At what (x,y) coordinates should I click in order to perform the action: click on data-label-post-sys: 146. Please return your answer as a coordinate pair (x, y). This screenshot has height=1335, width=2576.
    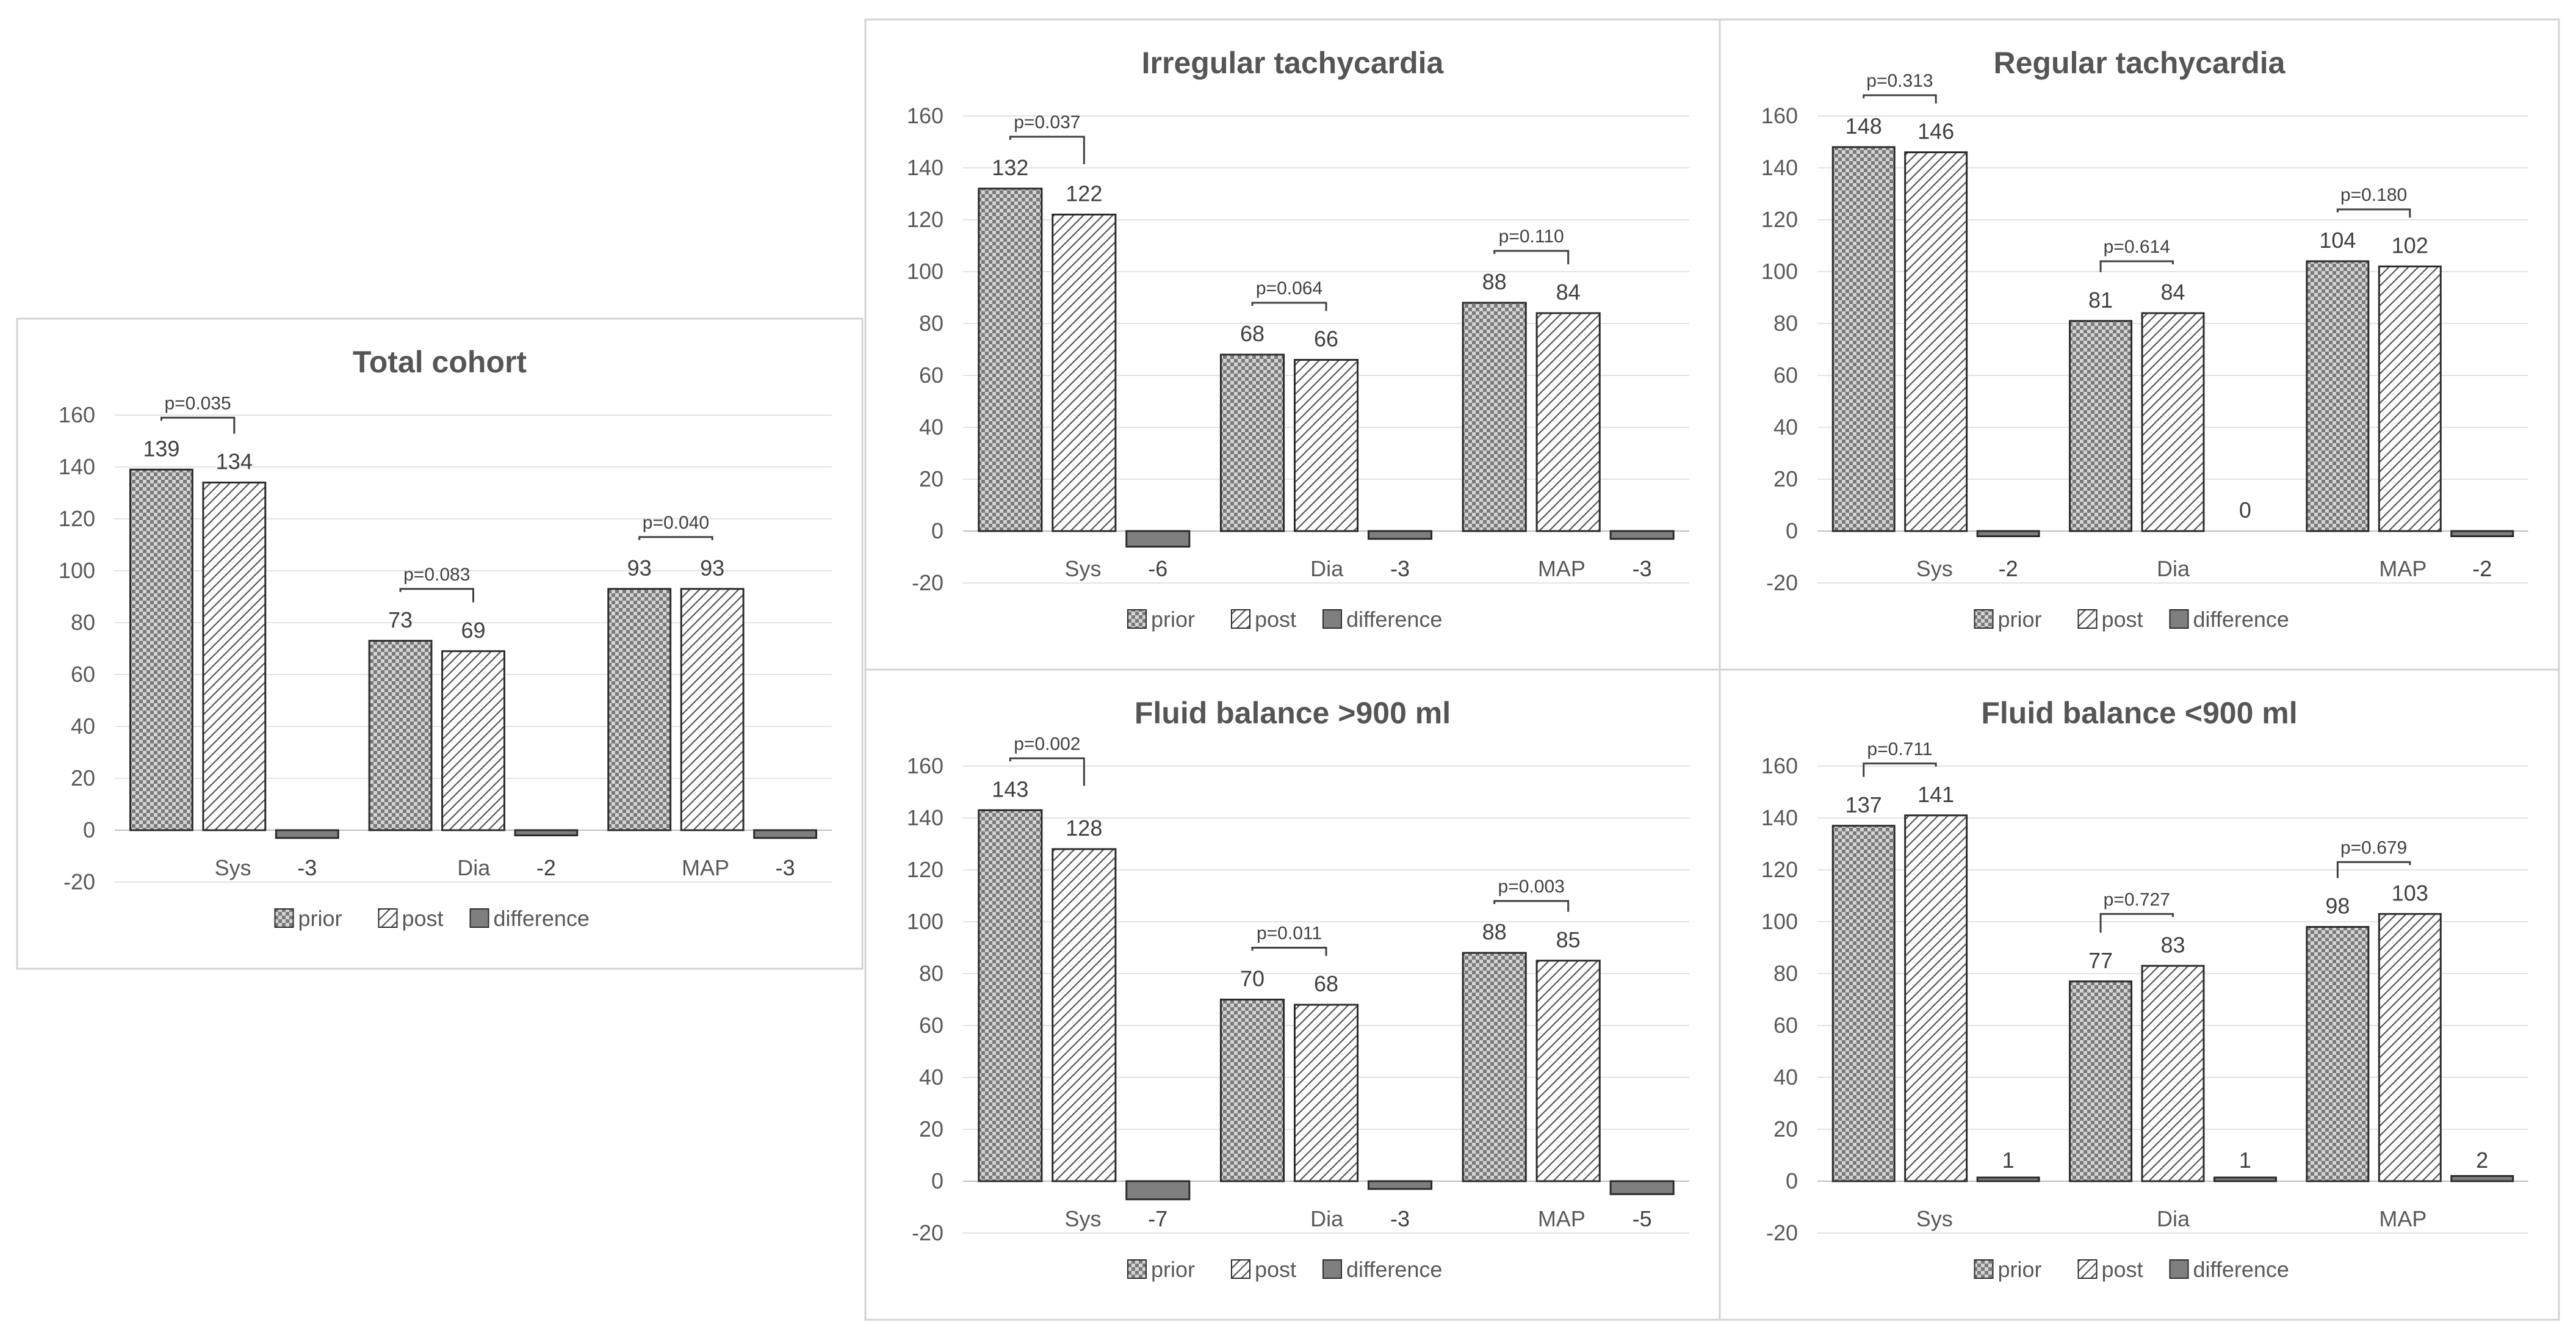
    Looking at the image, I should click on (1936, 131).